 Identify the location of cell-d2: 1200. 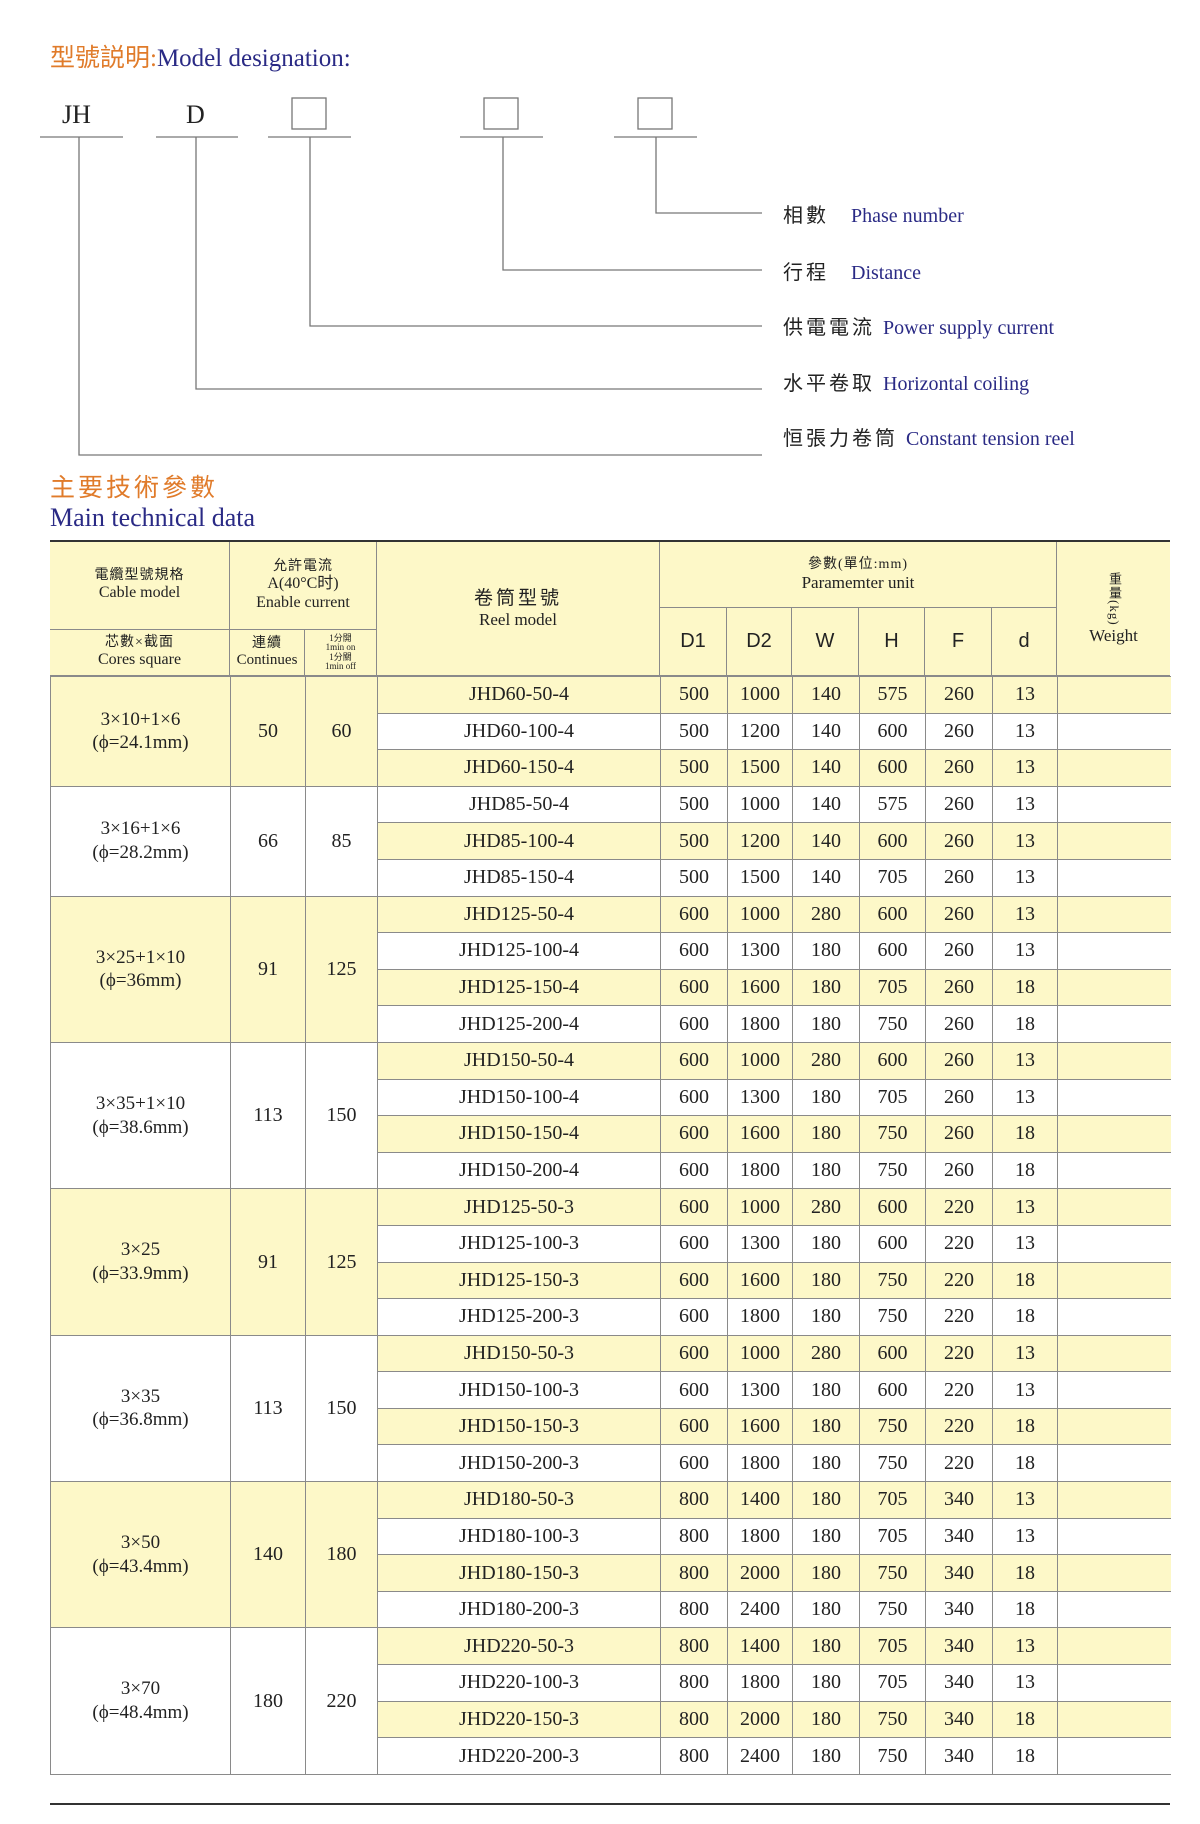
(760, 841).